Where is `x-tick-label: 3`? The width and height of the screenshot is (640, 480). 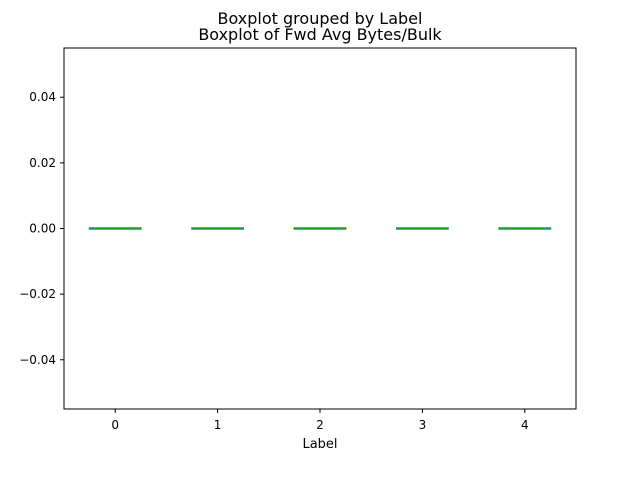 x-tick-label: 3 is located at coordinates (423, 425).